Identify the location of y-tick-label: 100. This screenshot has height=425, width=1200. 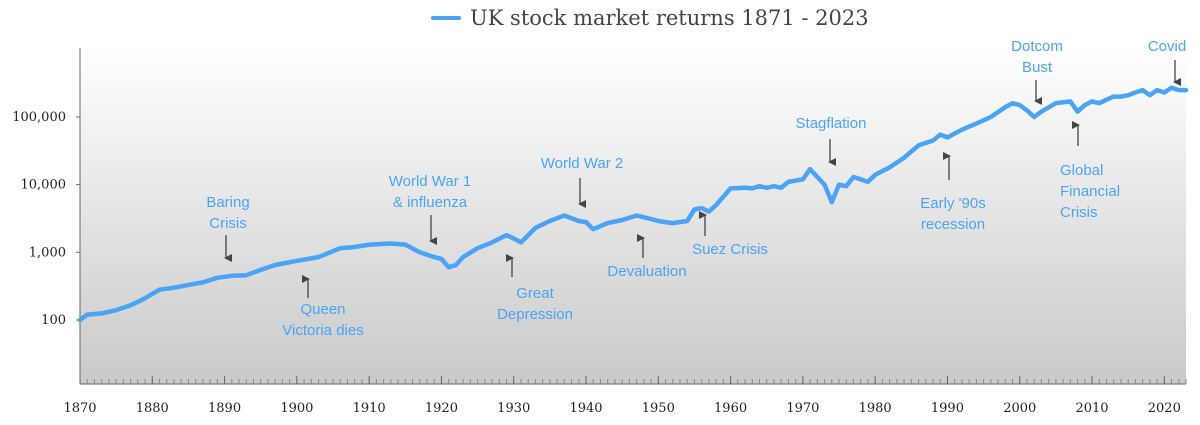
(53, 320).